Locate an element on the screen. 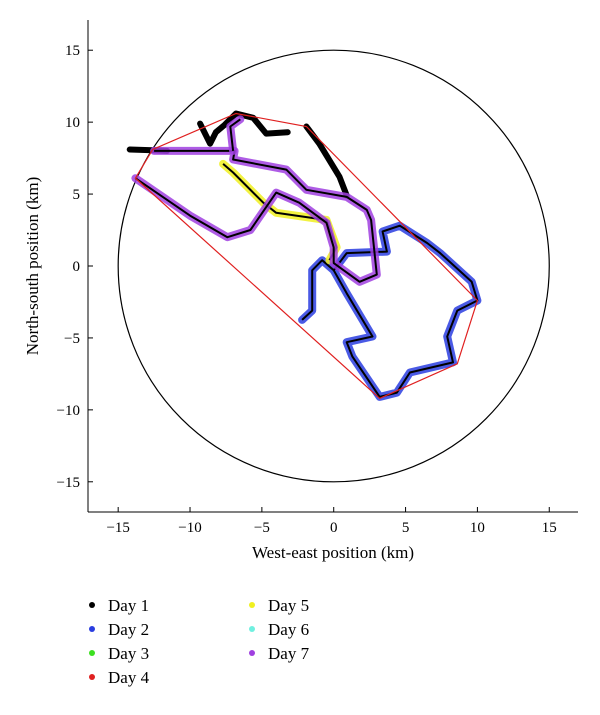  y-tick-label: −5 is located at coordinates (72, 339).